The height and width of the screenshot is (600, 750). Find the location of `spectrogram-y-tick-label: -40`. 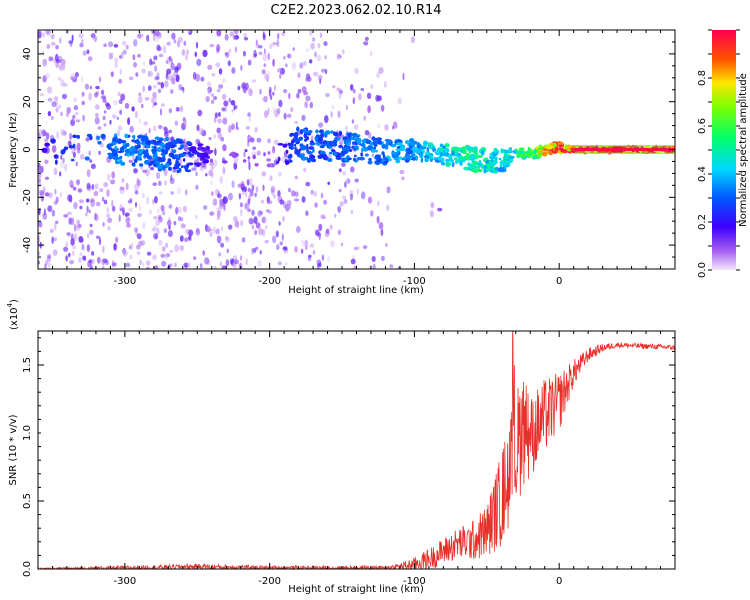

spectrogram-y-tick-label: -40 is located at coordinates (27, 245).